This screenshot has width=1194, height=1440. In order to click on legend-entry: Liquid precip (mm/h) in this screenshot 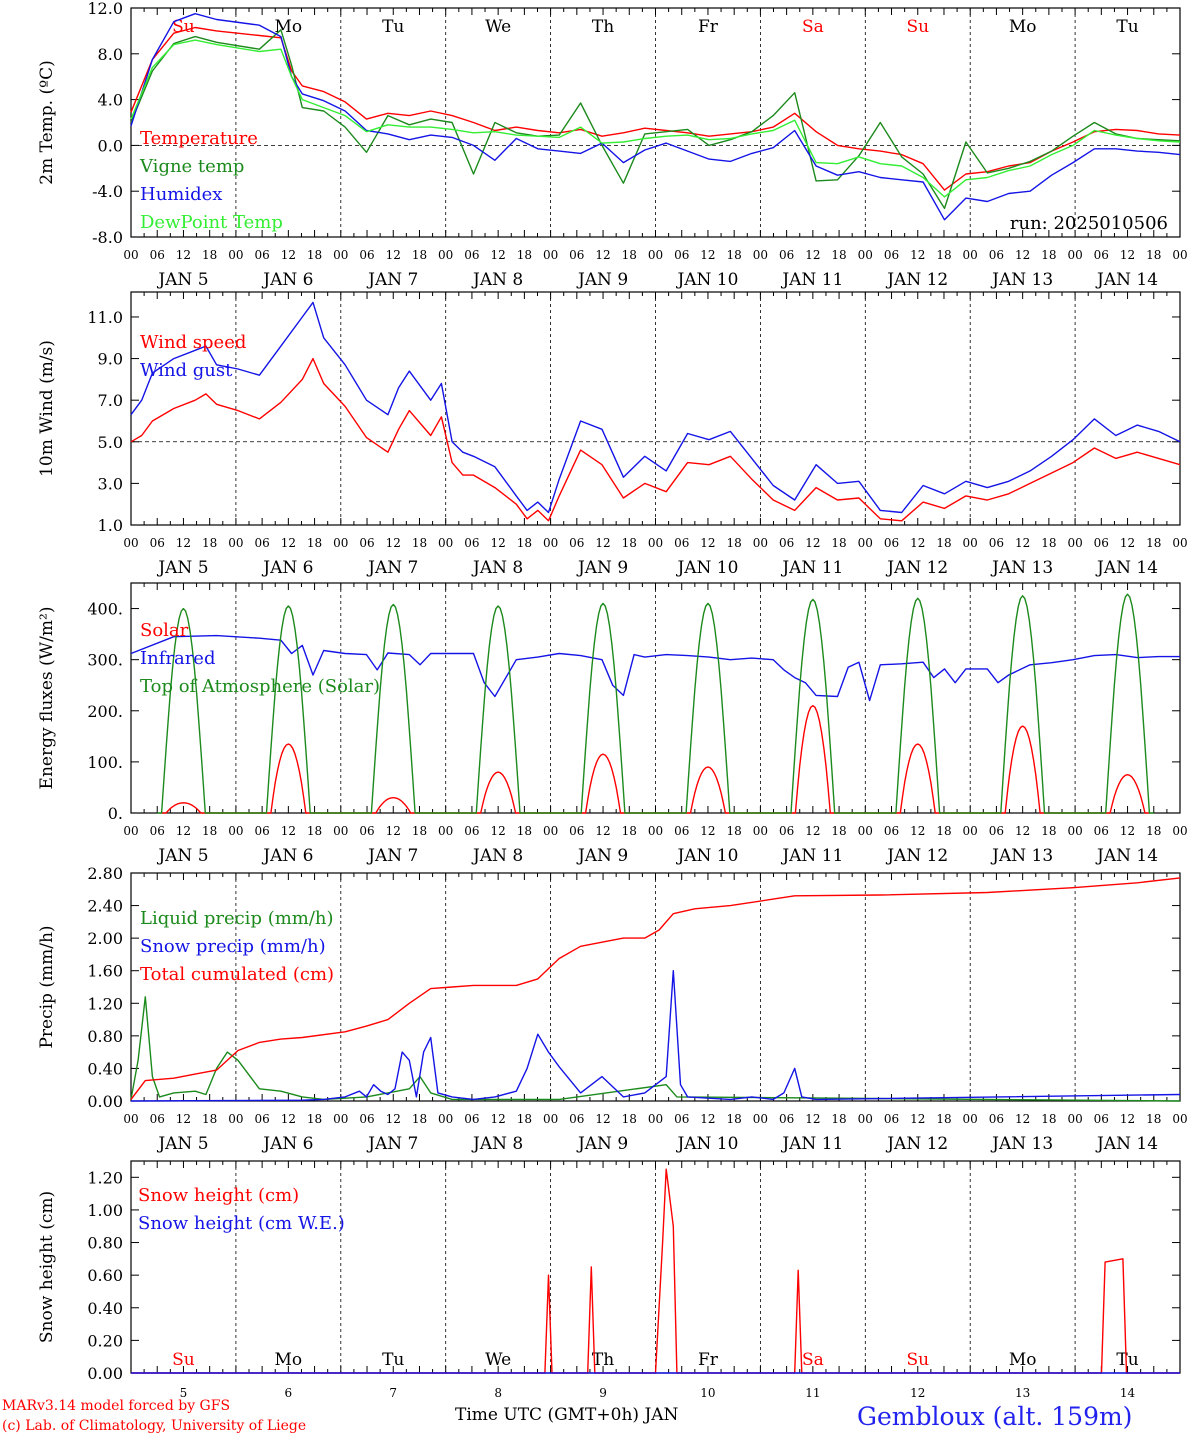, I will do `click(237, 918)`.